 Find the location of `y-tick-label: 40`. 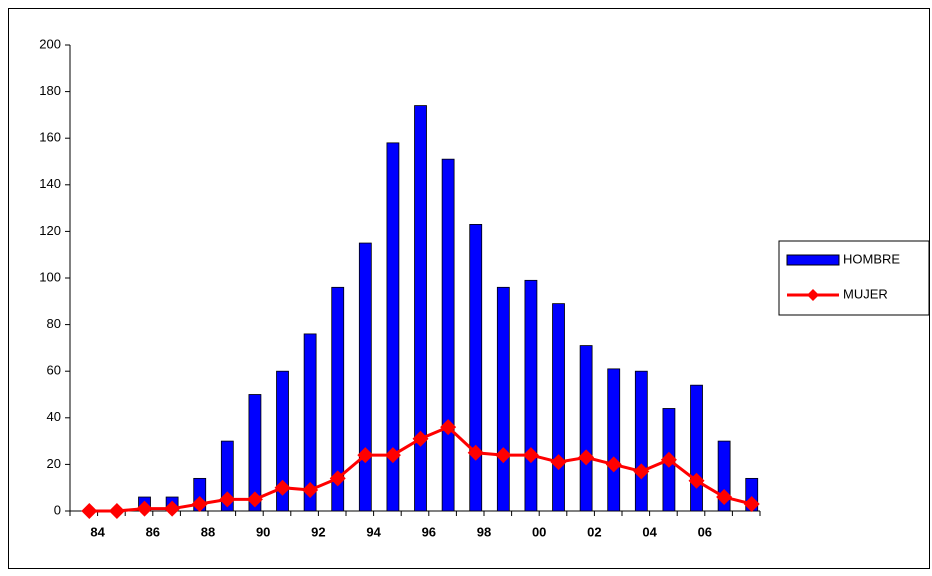

y-tick-label: 40 is located at coordinates (54, 416).